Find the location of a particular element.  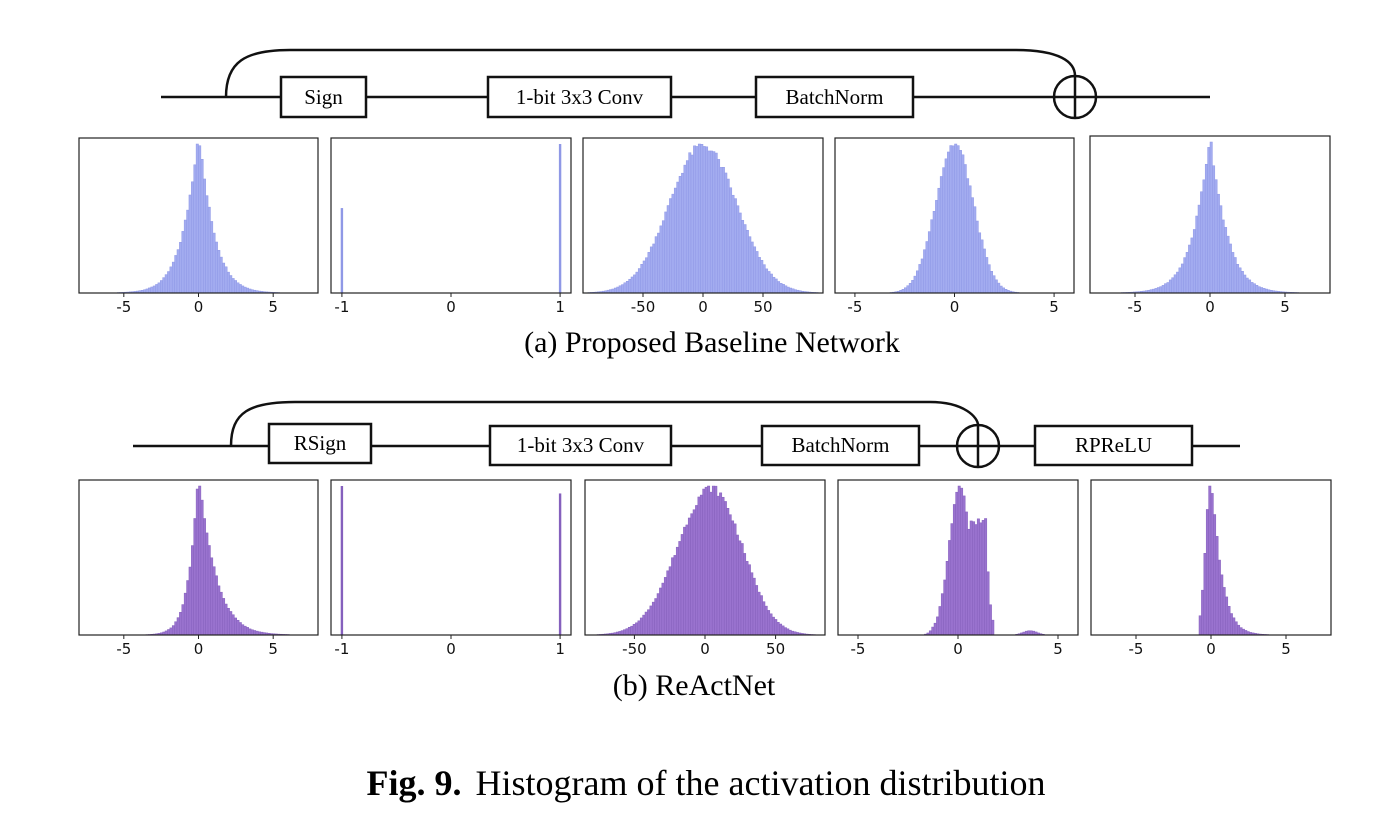

tick-label: 5 is located at coordinates (1058, 649).